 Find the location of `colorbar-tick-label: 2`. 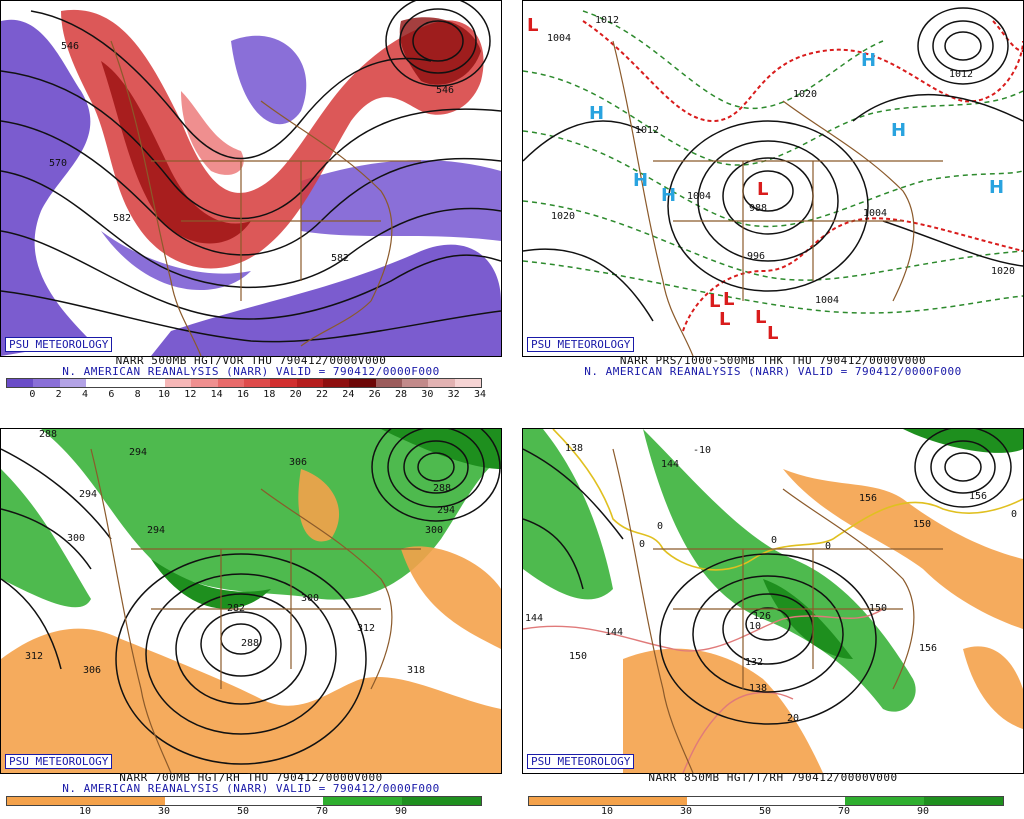

colorbar-tick-label: 2 is located at coordinates (58, 394).